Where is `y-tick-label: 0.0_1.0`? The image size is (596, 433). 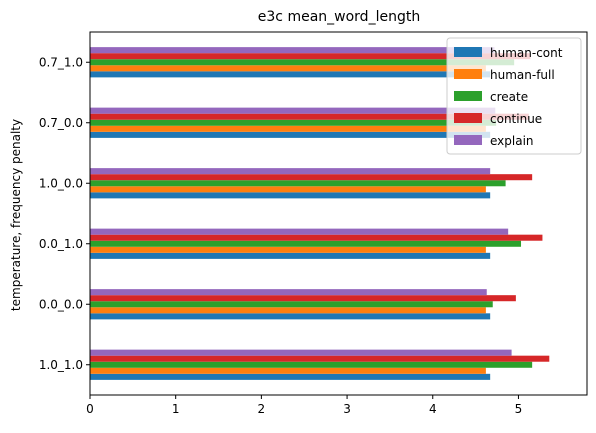 y-tick-label: 0.0_1.0 is located at coordinates (61, 244).